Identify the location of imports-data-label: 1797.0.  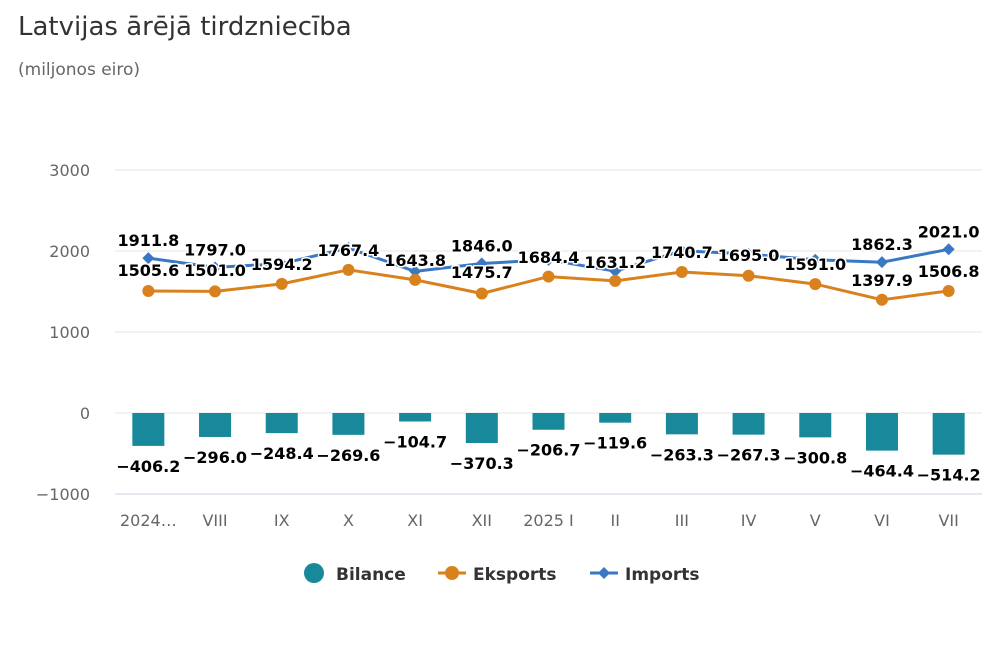
(215, 249).